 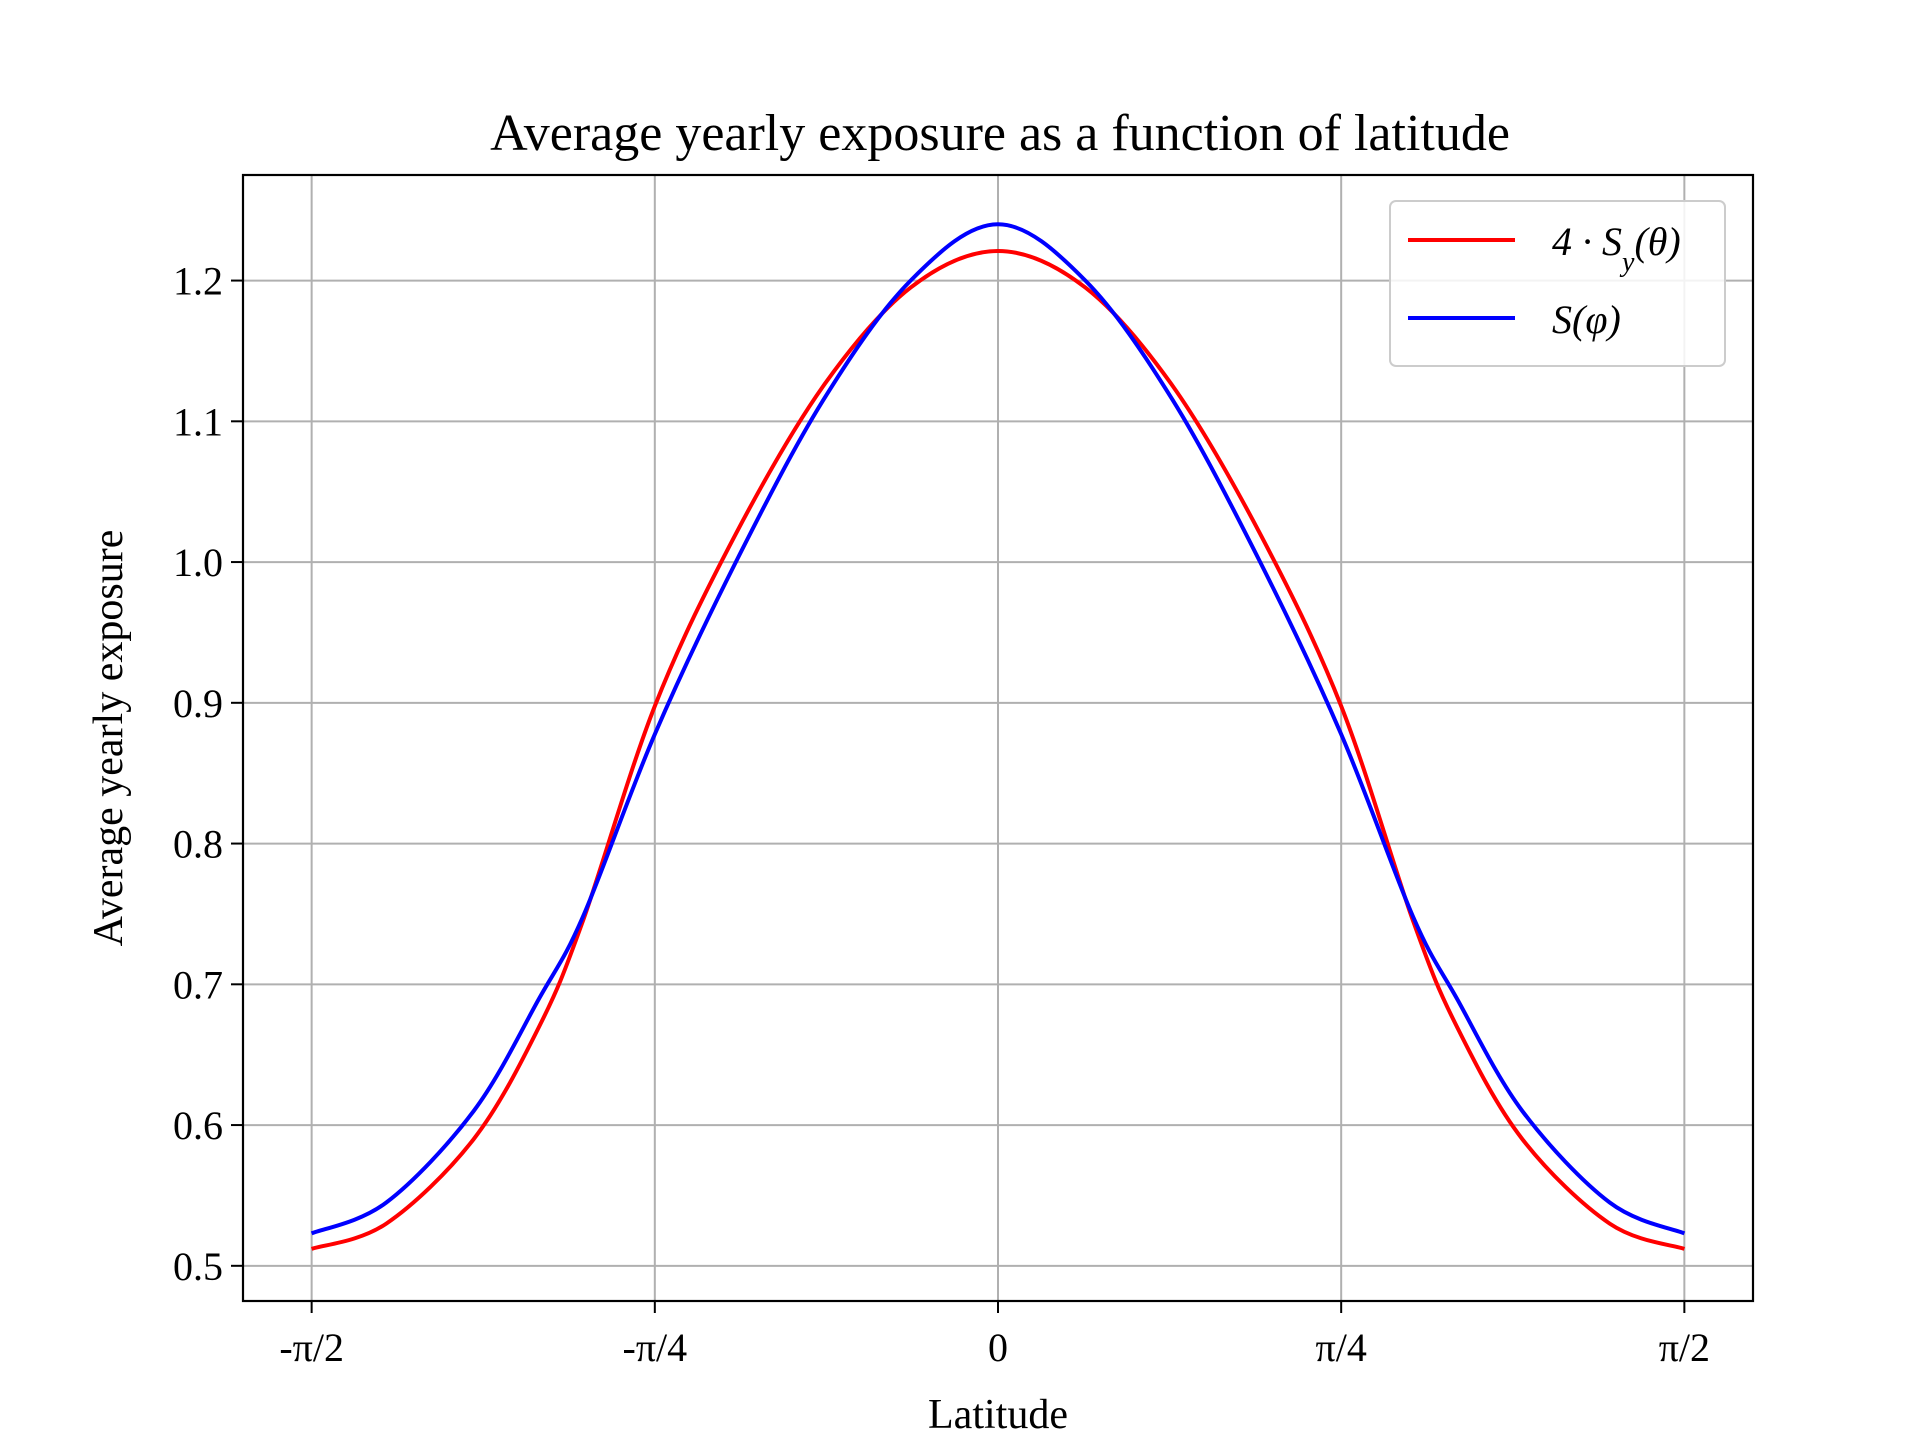 What do you see at coordinates (998, 1347) in the screenshot?
I see `x-tick-label: 0` at bounding box center [998, 1347].